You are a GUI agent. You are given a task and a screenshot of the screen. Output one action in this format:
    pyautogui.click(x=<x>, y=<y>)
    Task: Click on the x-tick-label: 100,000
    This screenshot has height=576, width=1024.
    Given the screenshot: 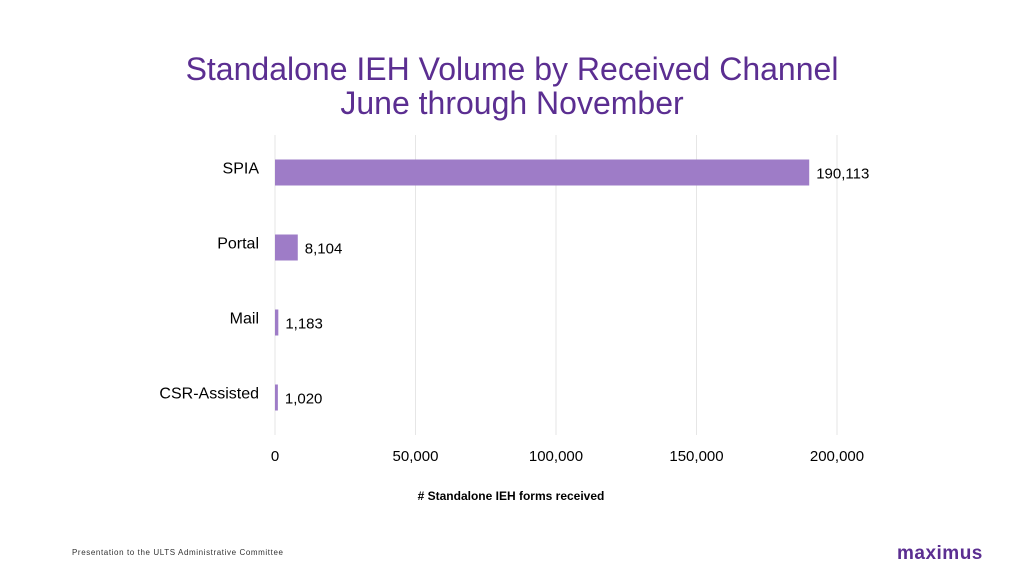 What is the action you would take?
    pyautogui.click(x=556, y=456)
    